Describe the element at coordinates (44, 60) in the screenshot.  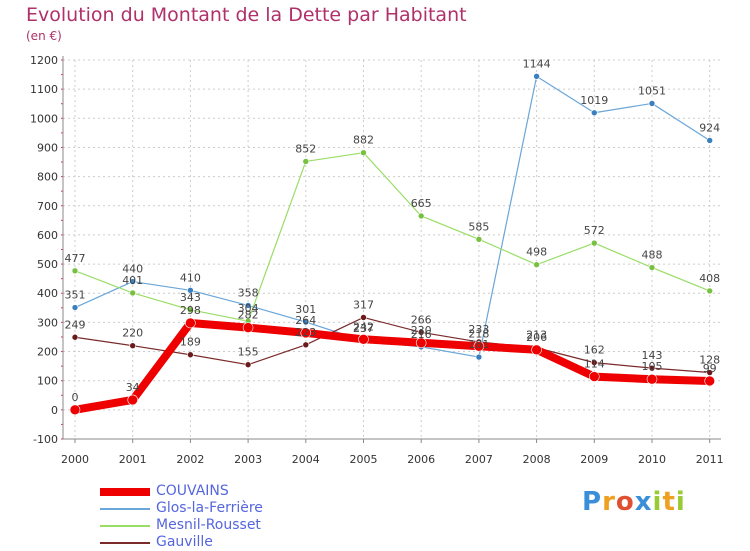
I see `y-tick-label: 1200` at that location.